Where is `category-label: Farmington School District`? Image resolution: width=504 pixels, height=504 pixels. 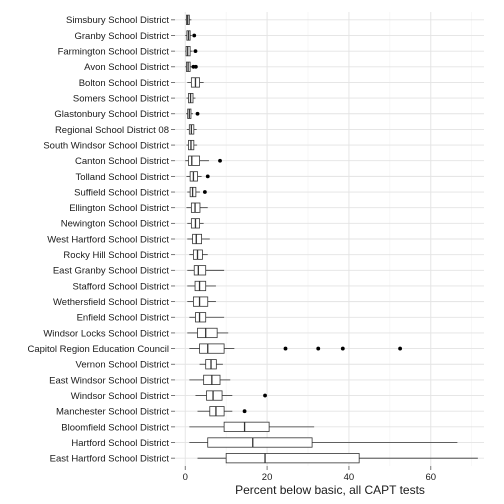 category-label: Farmington School District is located at coordinates (114, 52).